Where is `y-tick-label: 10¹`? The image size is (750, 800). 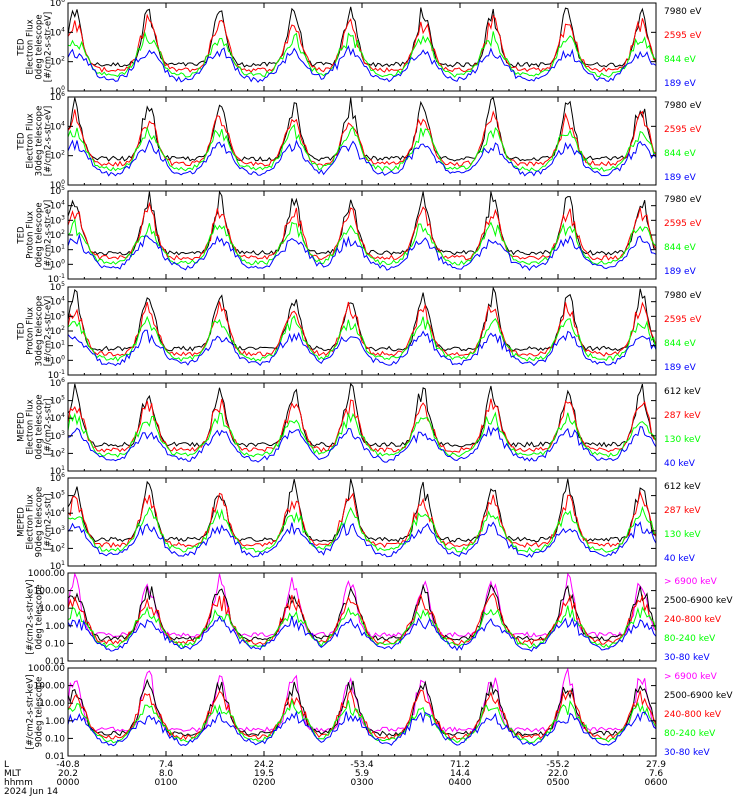 y-tick-label: 10¹ is located at coordinates (57, 346).